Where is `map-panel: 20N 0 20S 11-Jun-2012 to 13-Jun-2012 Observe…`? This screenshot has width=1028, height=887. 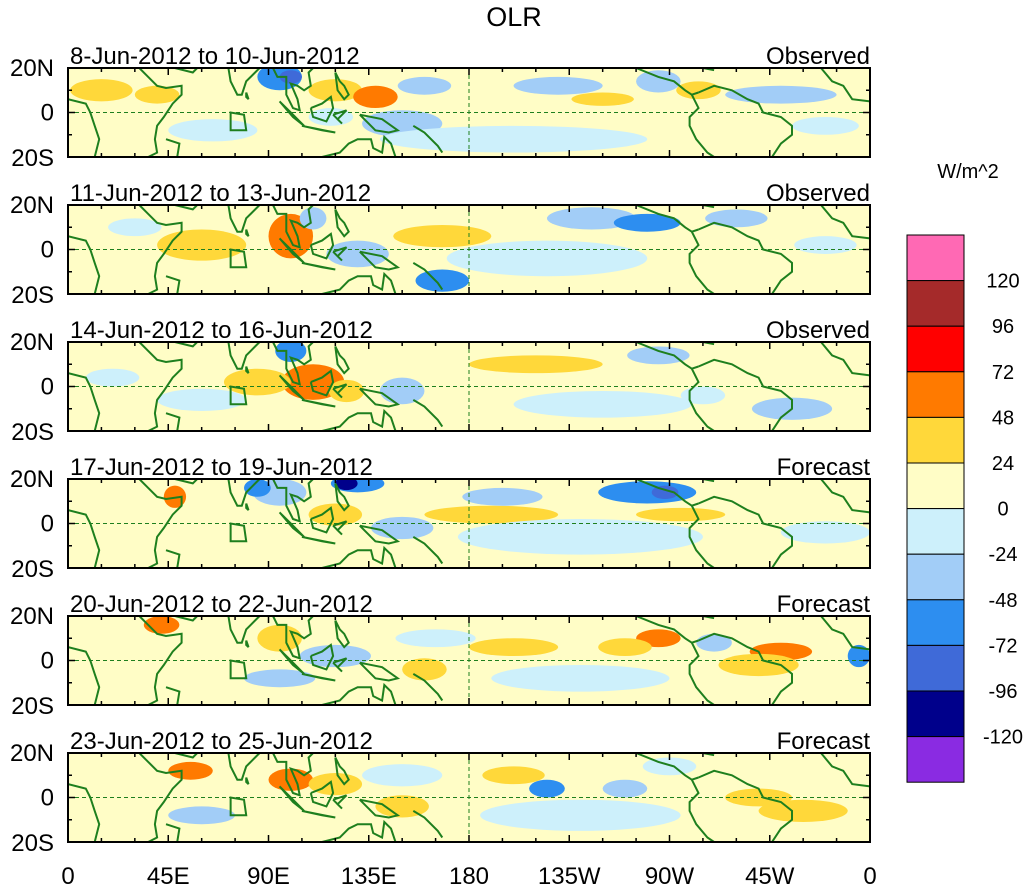 map-panel: 20N 0 20S 11-Jun-2012 to 13-Jun-2012 Observe… is located at coordinates (440, 244).